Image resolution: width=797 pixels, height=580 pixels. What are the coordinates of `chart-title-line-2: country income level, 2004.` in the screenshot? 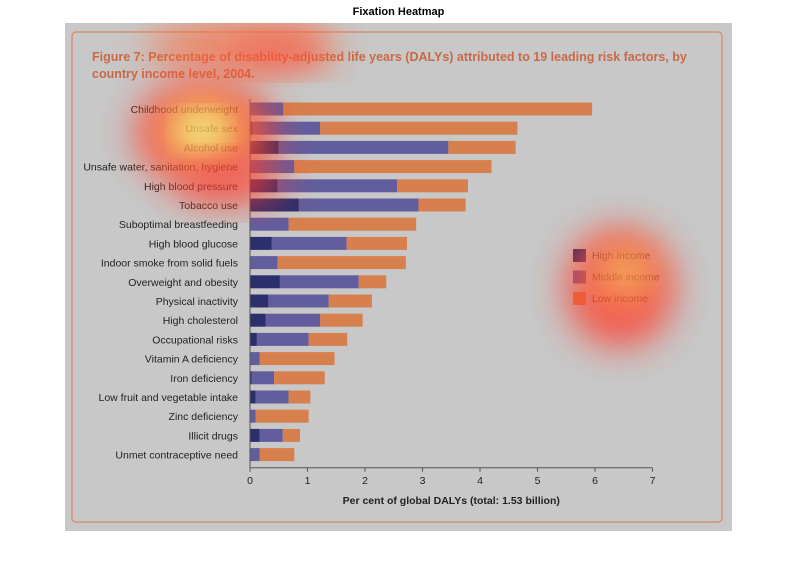 It's located at (173, 74).